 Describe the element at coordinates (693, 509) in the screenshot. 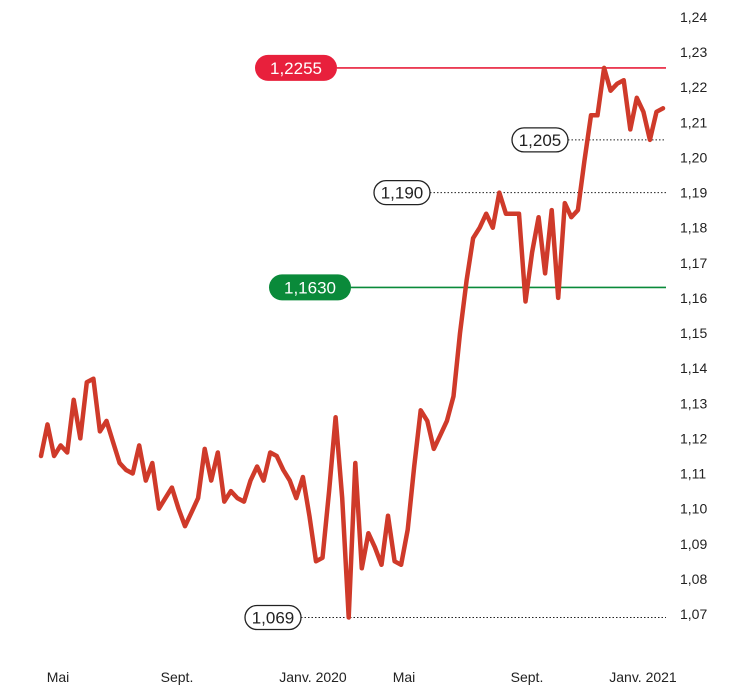

I see `y-tick-label: 1,10` at that location.